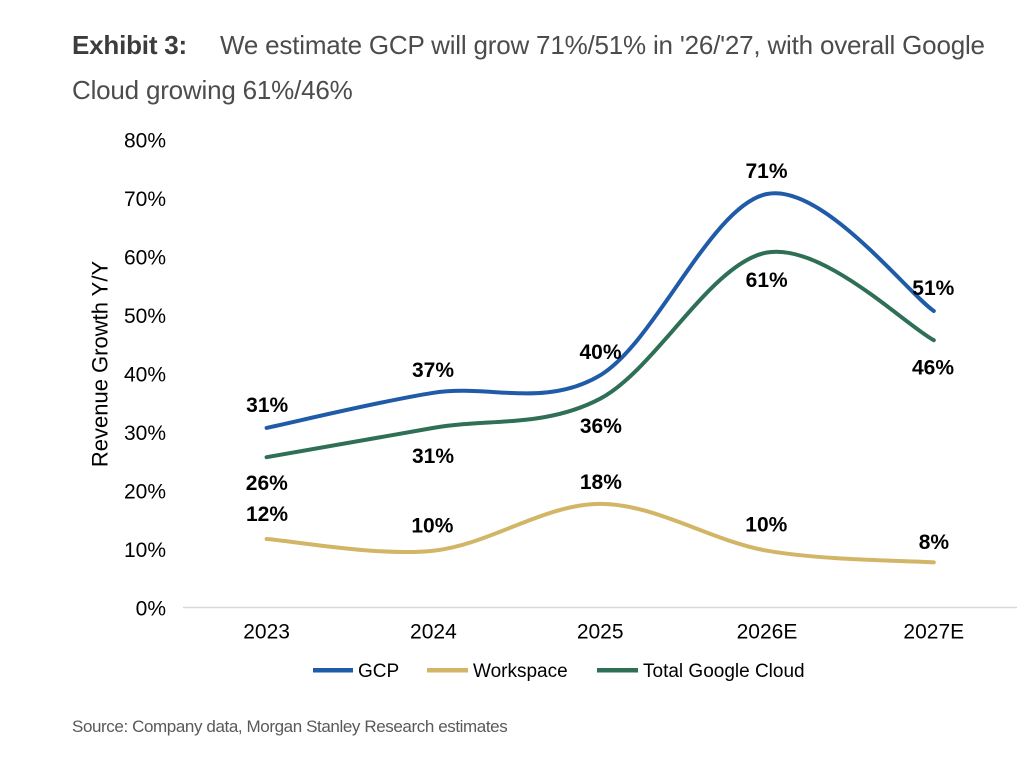 This screenshot has height=757, width=1024. I want to click on svg-text: 51%, so click(933, 288).